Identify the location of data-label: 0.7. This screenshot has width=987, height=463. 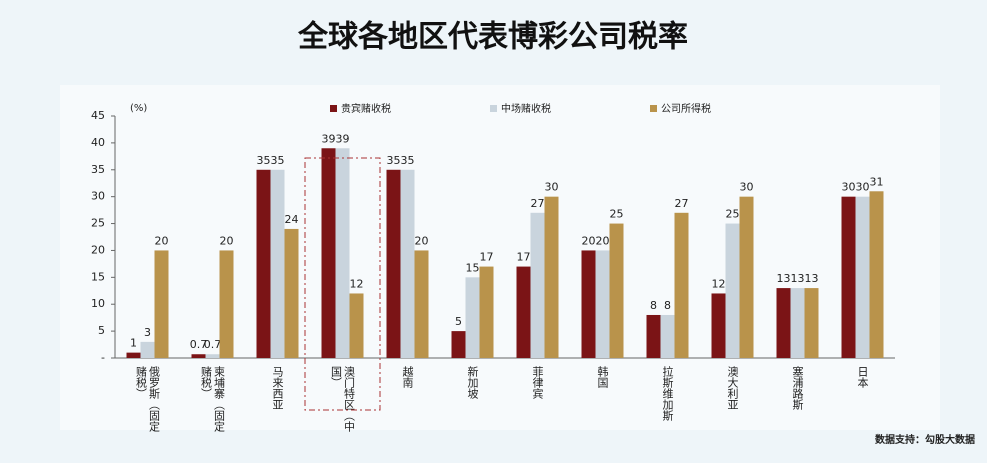
(213, 344).